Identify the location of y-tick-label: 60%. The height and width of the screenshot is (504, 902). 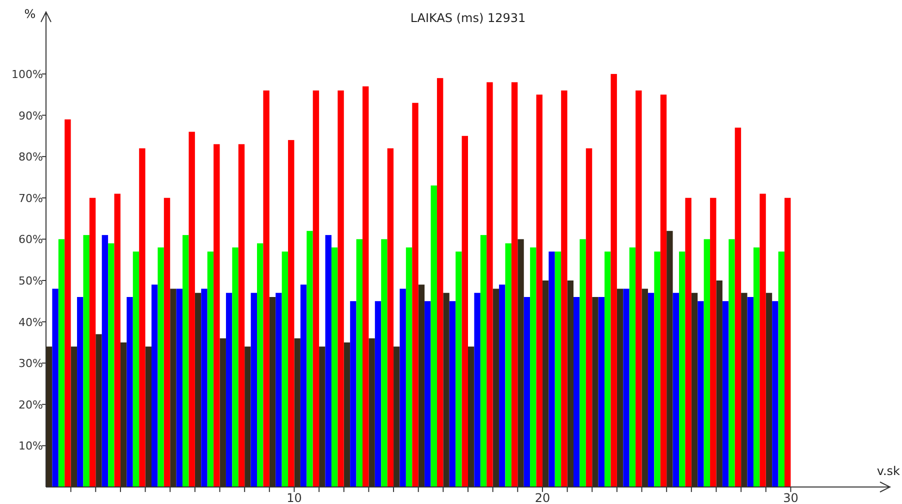
(30, 239).